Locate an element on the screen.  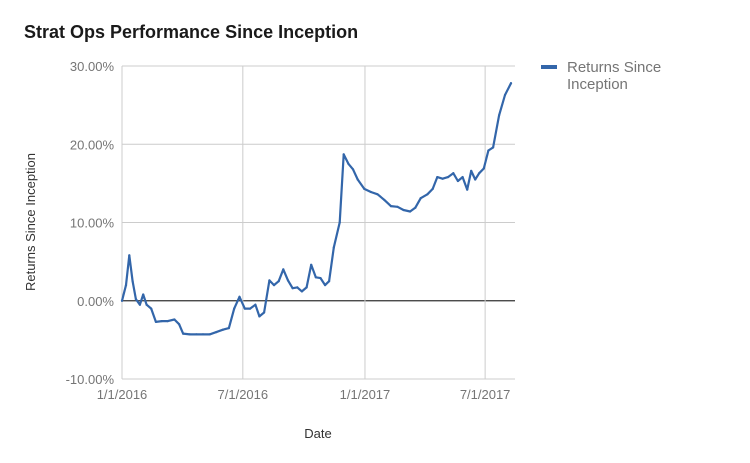
x-tick-label: 1/1/2017 is located at coordinates (365, 394).